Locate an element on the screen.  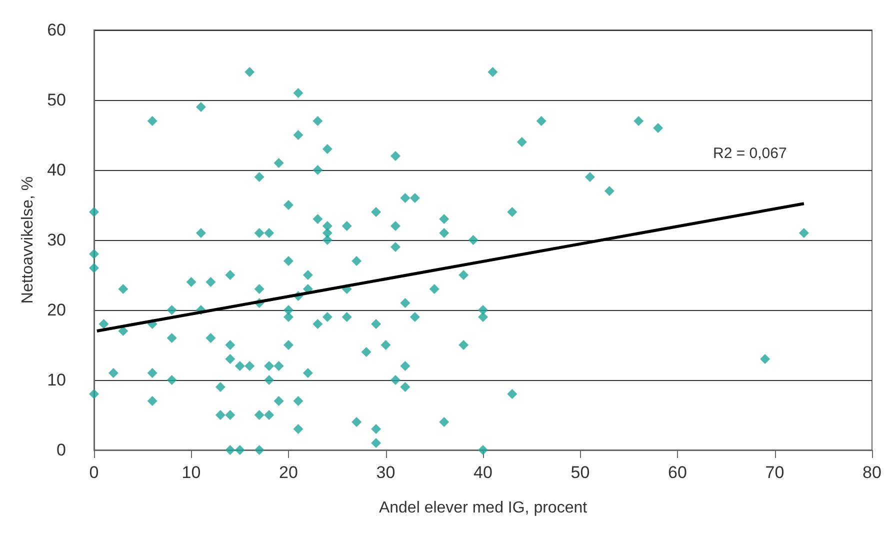
y-tick-label: 60 is located at coordinates (56, 30).